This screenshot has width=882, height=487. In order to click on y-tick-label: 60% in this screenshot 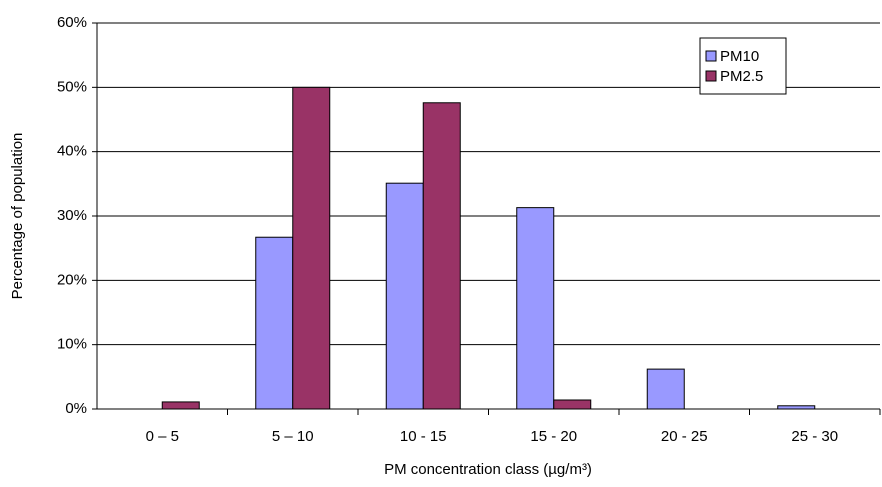, I will do `click(72, 22)`.